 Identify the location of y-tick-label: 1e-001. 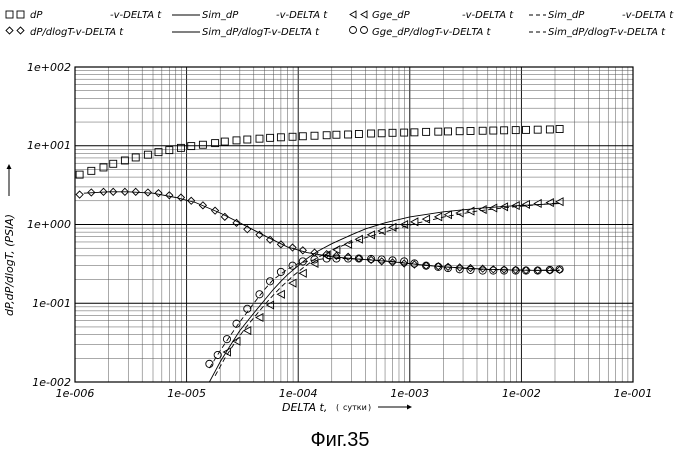
(51, 303).